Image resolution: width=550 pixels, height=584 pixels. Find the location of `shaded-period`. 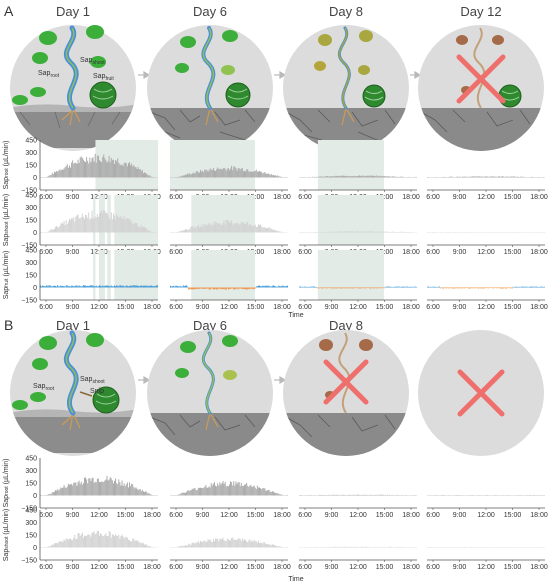

shaded-period is located at coordinates (212, 165).